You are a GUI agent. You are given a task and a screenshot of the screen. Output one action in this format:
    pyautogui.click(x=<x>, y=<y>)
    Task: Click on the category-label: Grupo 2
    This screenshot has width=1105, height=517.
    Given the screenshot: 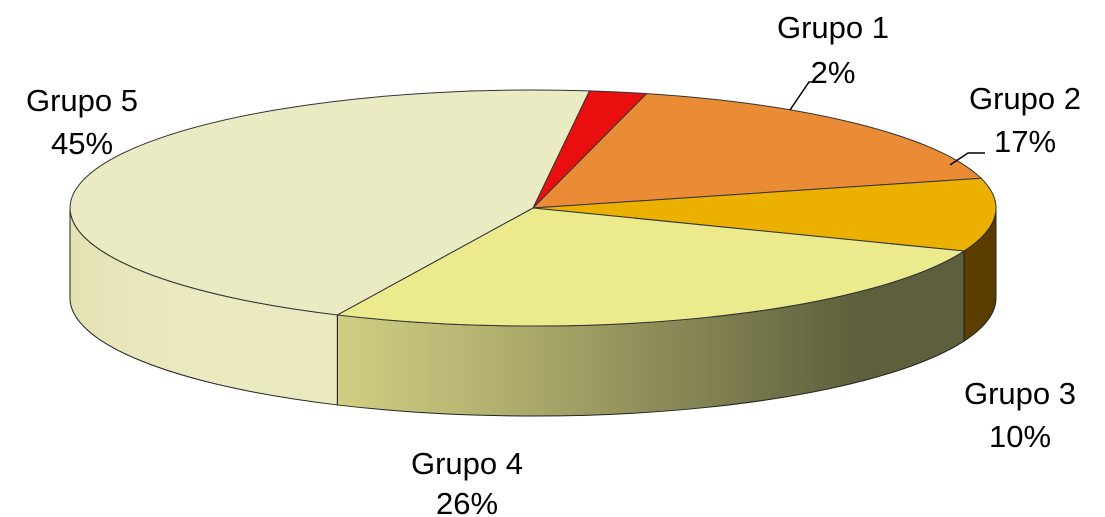 What is the action you would take?
    pyautogui.click(x=1025, y=98)
    